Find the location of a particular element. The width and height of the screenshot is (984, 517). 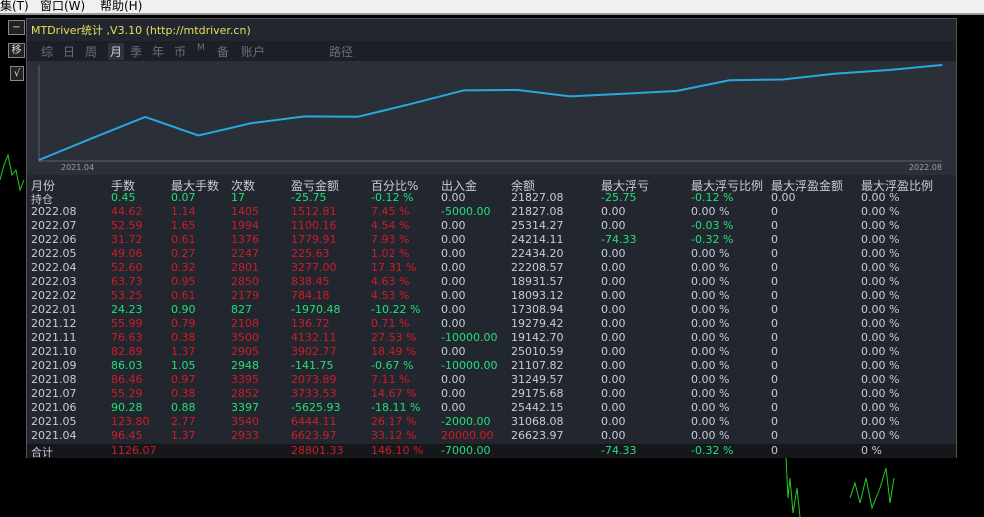

table-cell: 1994 is located at coordinates (245, 225).